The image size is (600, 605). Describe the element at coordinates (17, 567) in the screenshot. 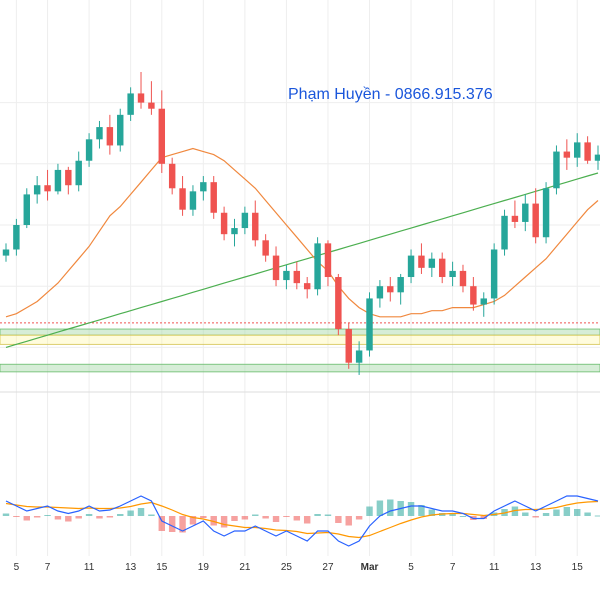

I see `x-tick-label: 5` at that location.